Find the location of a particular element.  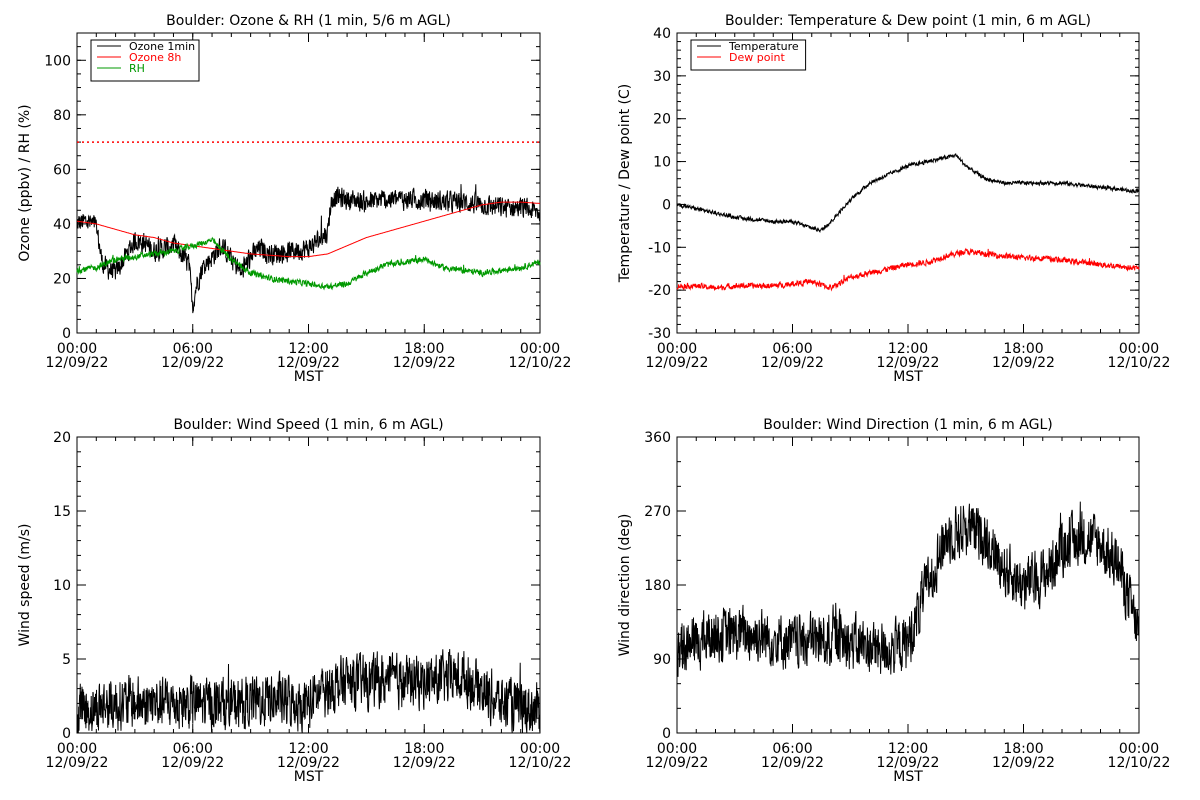

y-tick-label: 180 is located at coordinates (657, 586).